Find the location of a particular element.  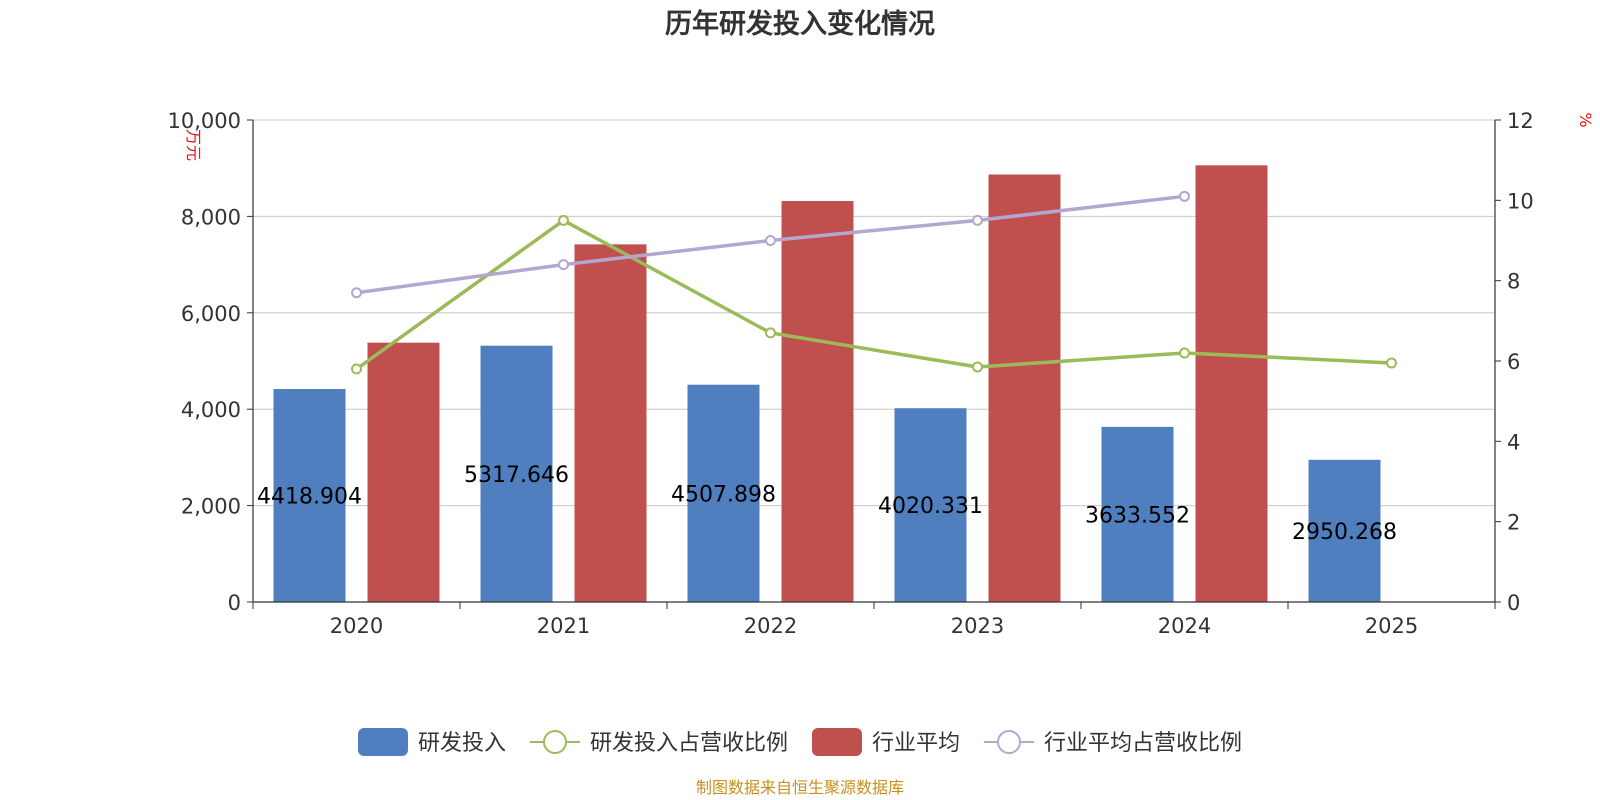

bar-data-label: 4507.898 is located at coordinates (723, 494).